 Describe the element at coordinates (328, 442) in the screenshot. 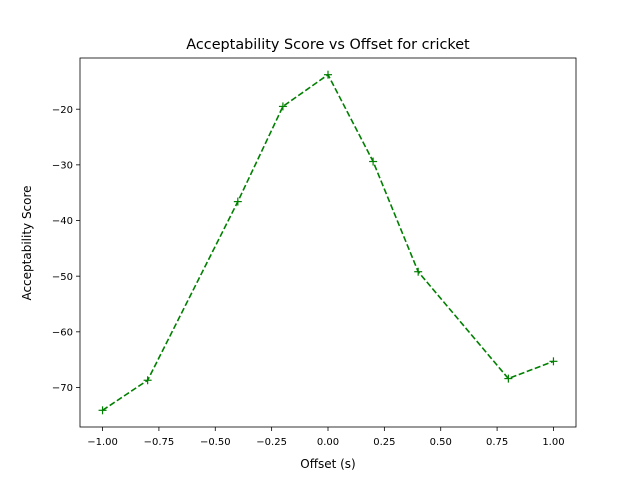

I see `x-tick-label: 0.00` at that location.